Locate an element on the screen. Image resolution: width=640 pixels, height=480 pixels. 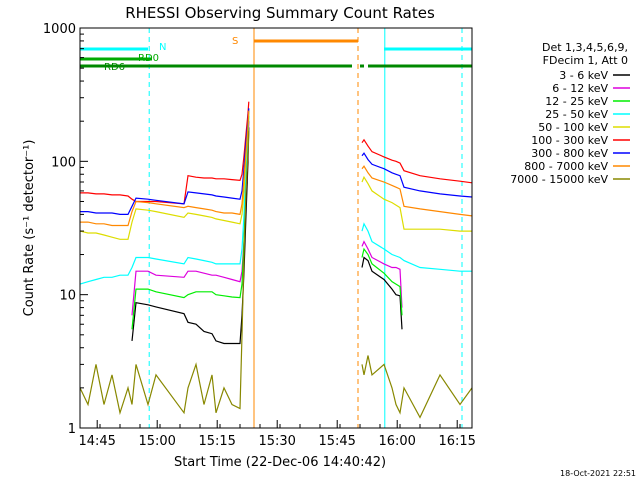
legend-label-3-6-kev: 3 - 6 keV is located at coordinates (583, 75).